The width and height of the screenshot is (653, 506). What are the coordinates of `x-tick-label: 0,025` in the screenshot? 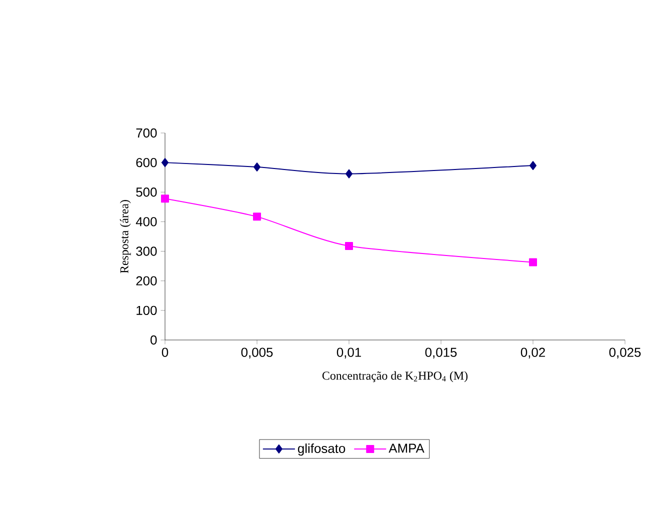 It's located at (625, 353).